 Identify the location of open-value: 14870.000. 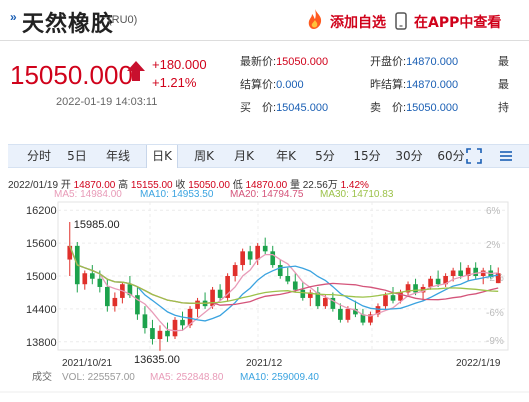
(432, 62).